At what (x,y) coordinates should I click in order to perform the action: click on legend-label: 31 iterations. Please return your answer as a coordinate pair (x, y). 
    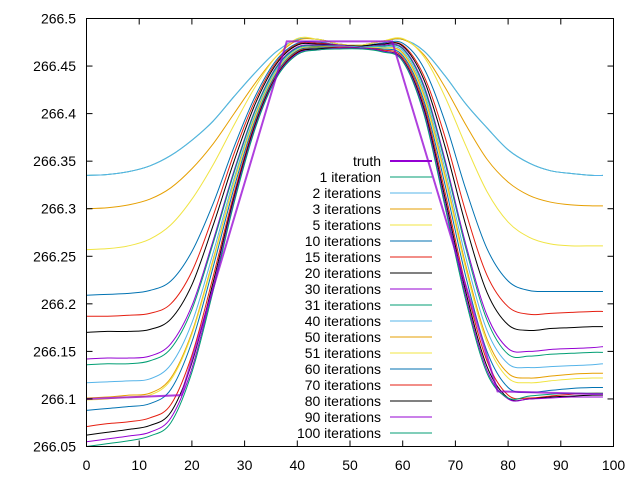
    Looking at the image, I should click on (343, 305).